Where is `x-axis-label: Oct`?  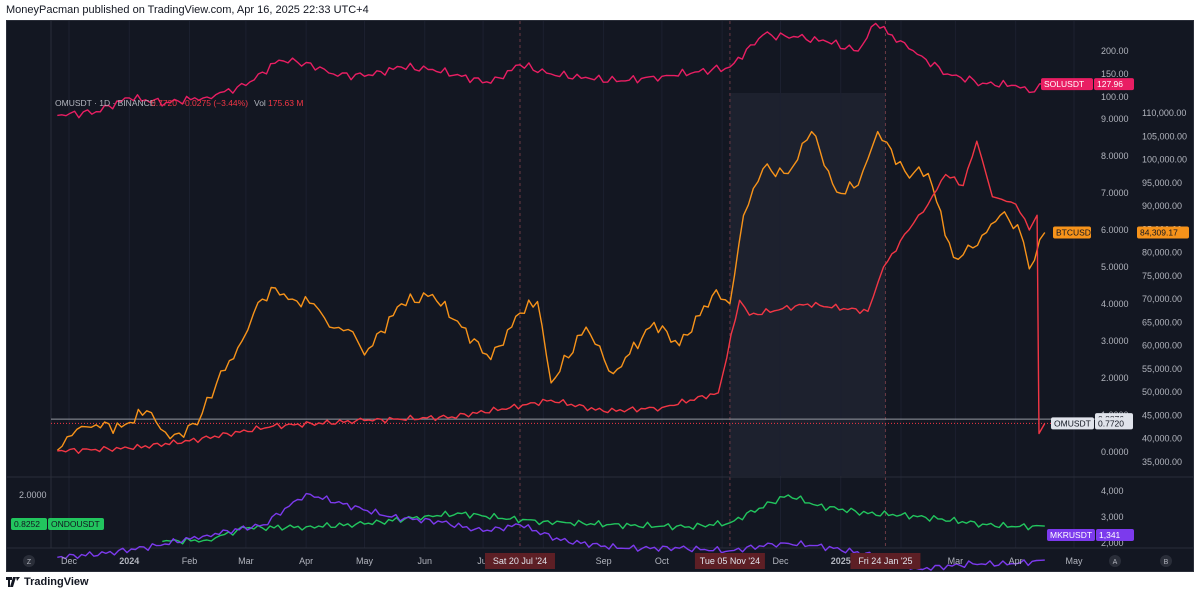
x-axis-label: Oct is located at coordinates (662, 561).